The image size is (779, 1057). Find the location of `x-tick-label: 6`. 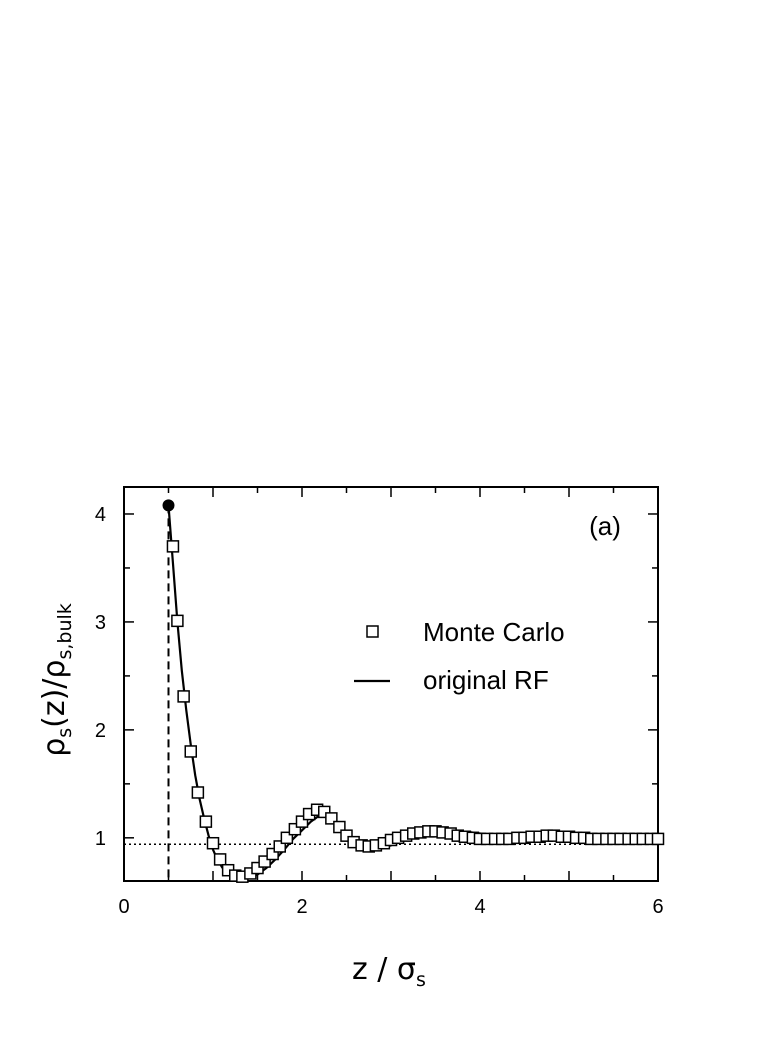

x-tick-label: 6 is located at coordinates (657, 907).